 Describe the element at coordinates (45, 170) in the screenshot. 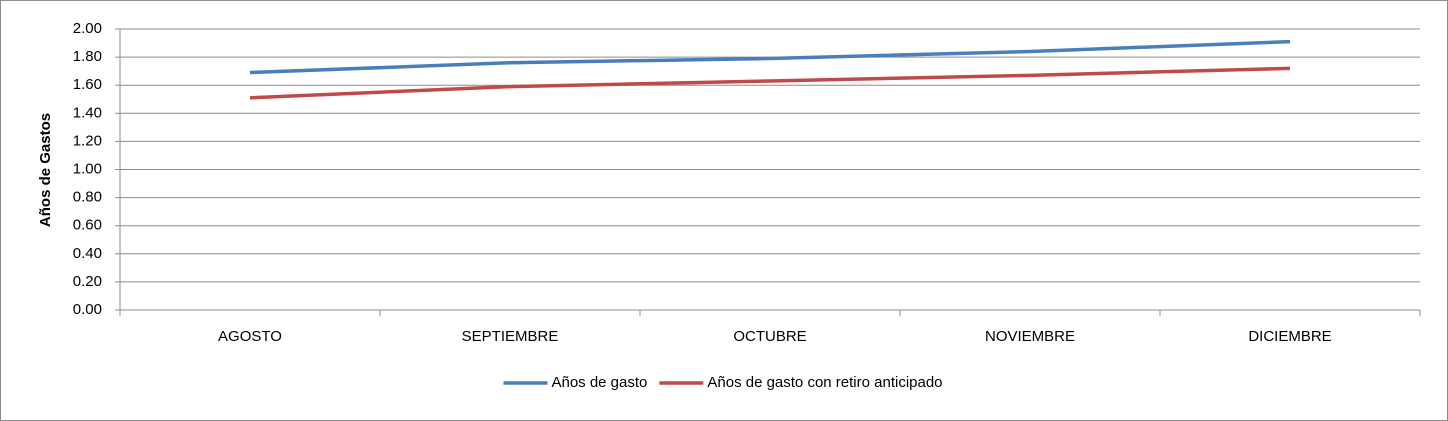

I see `y-axis-label: Años de Gastos` at that location.